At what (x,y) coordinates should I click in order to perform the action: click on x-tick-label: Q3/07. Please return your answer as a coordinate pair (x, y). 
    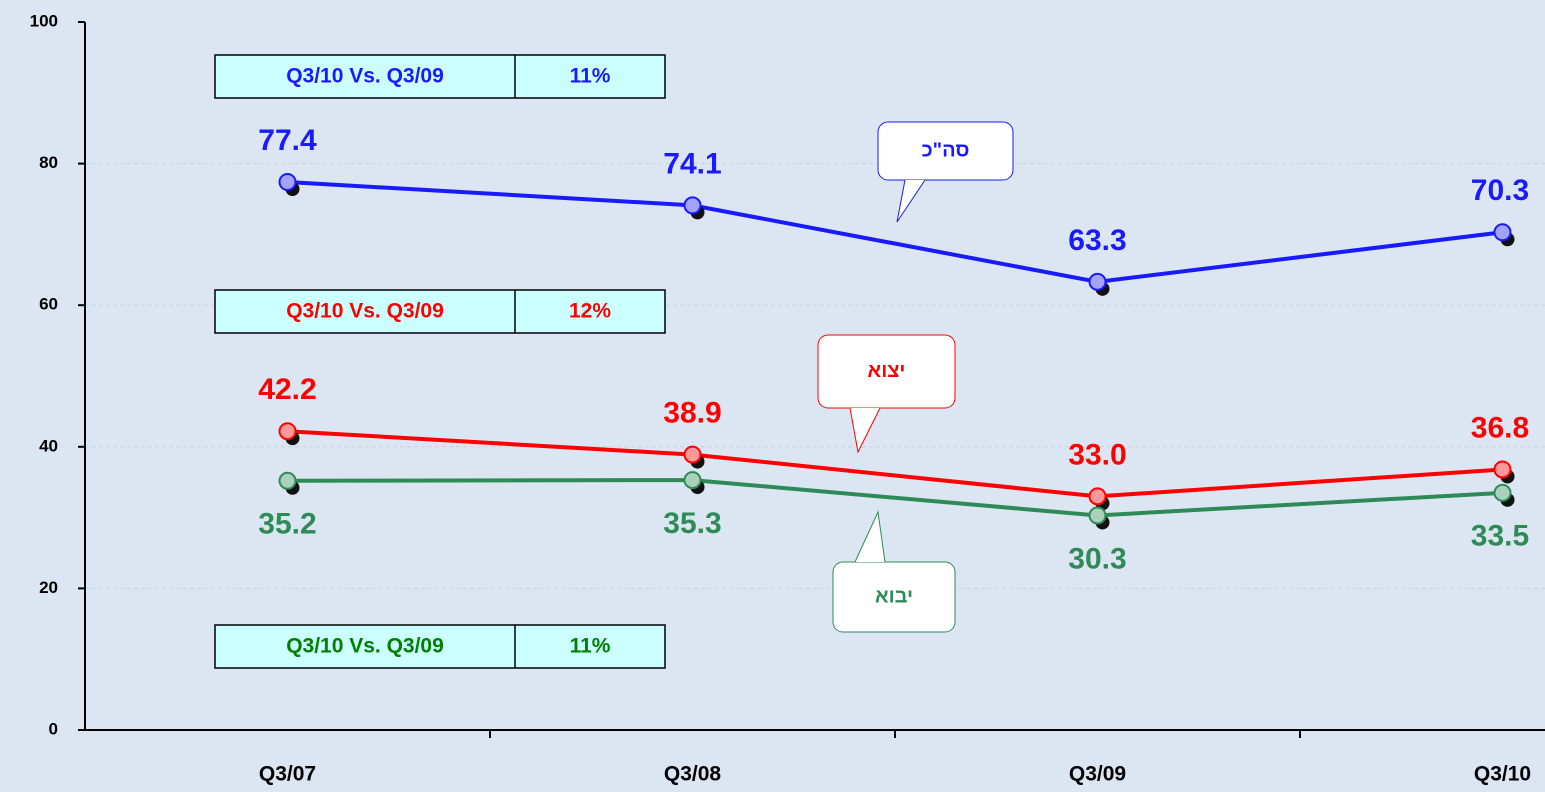
    Looking at the image, I should click on (287, 774).